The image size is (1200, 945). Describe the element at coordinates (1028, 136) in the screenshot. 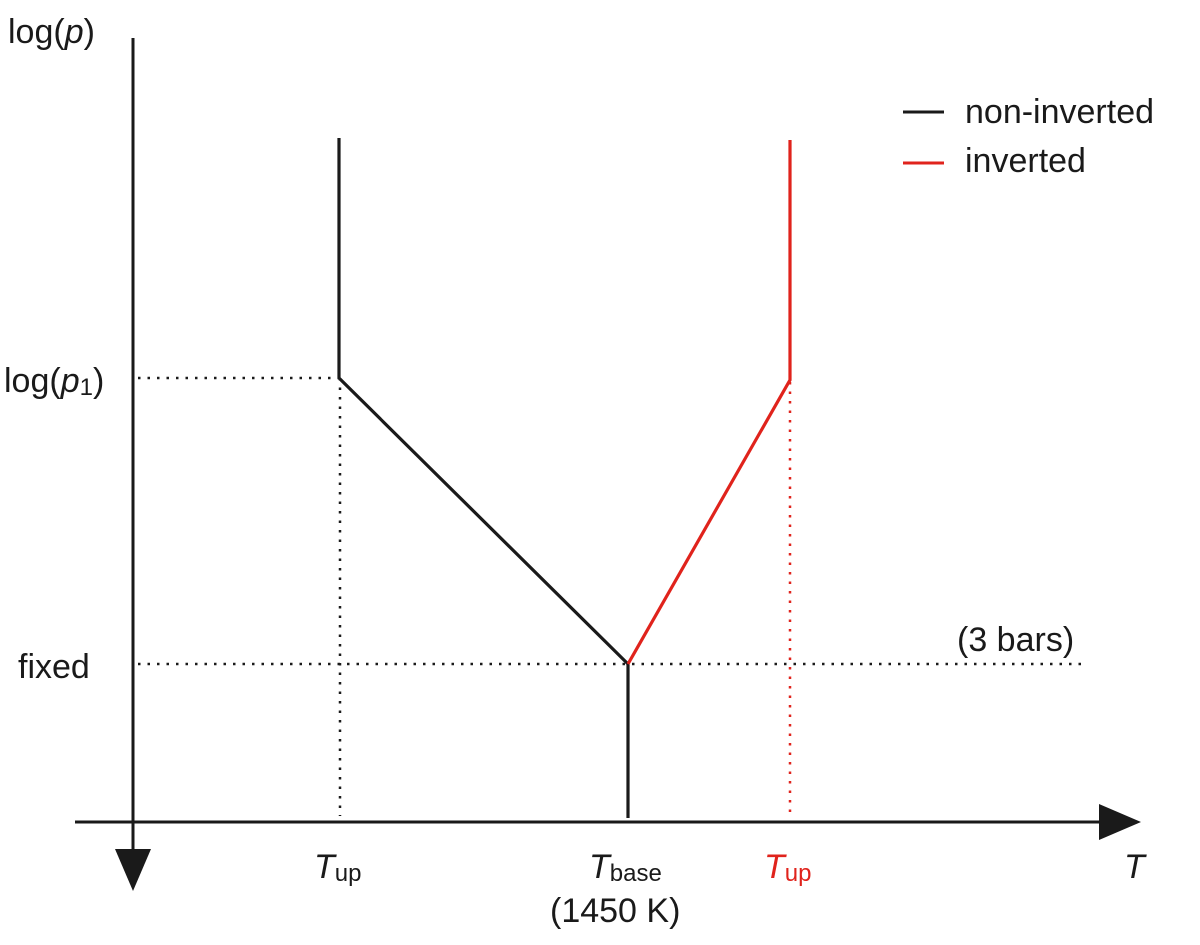

I see `legend: non-inverted inverted` at that location.